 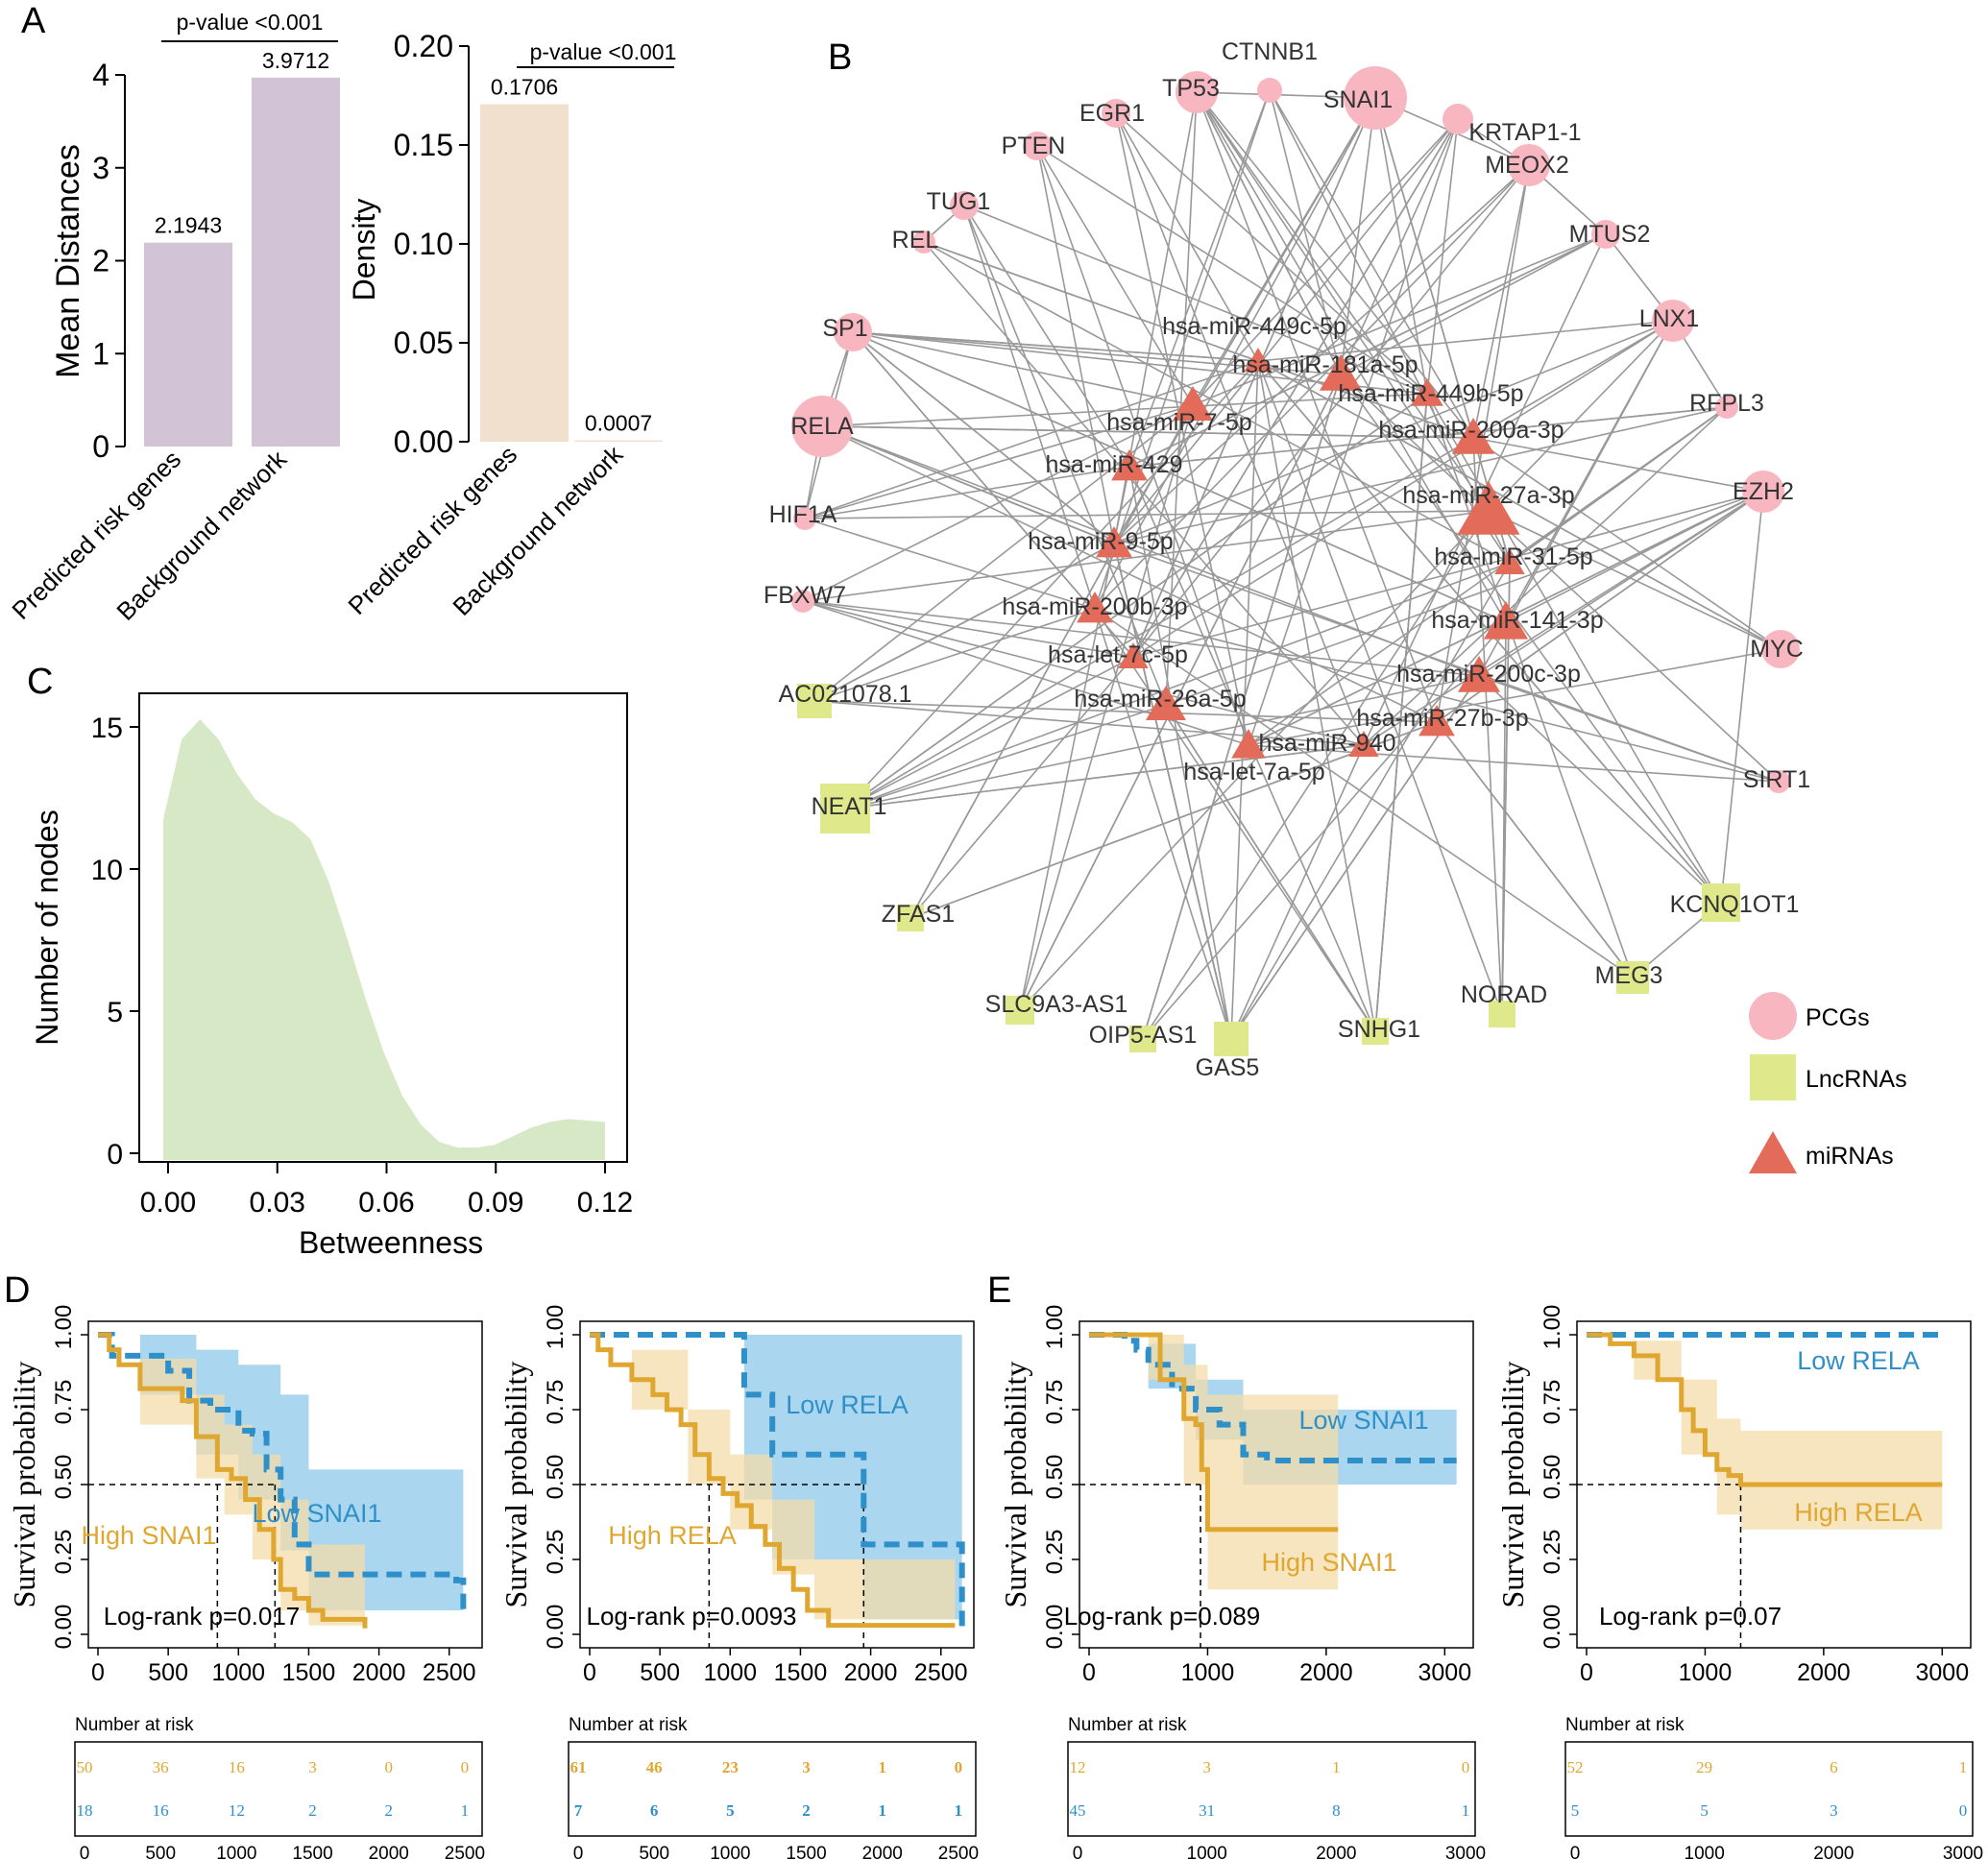 I want to click on risk-high-count: 16, so click(x=237, y=1767).